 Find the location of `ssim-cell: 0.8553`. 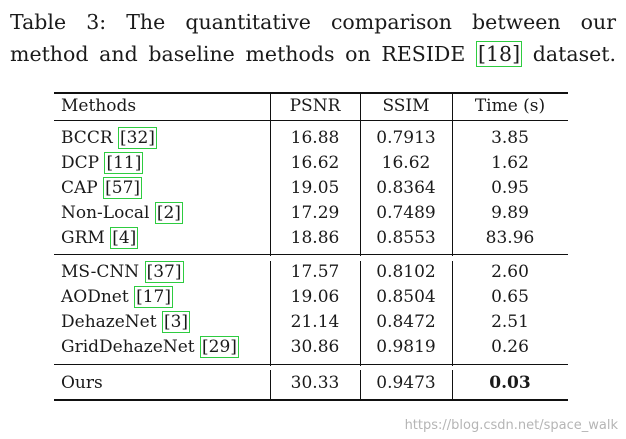

ssim-cell: 0.8553 is located at coordinates (406, 238).